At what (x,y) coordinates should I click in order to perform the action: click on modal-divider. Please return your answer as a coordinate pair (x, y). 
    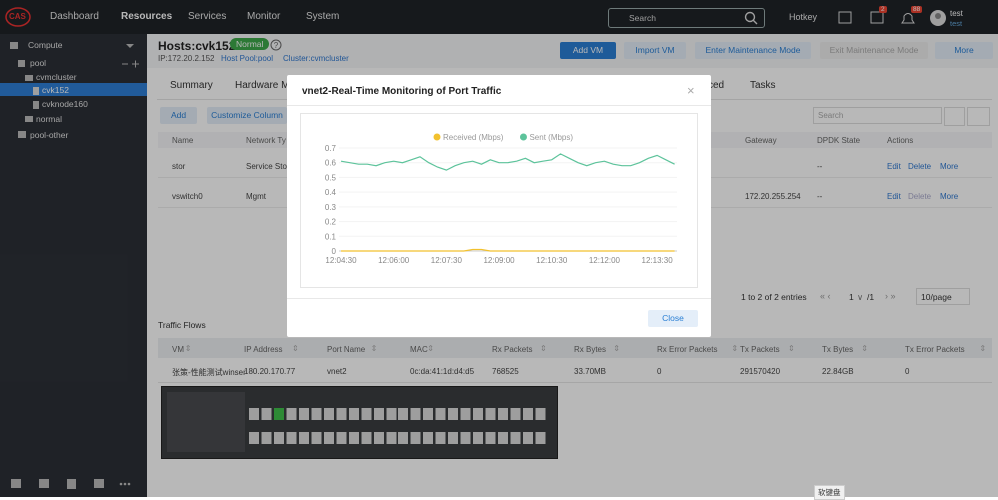
    Looking at the image, I should click on (499, 105).